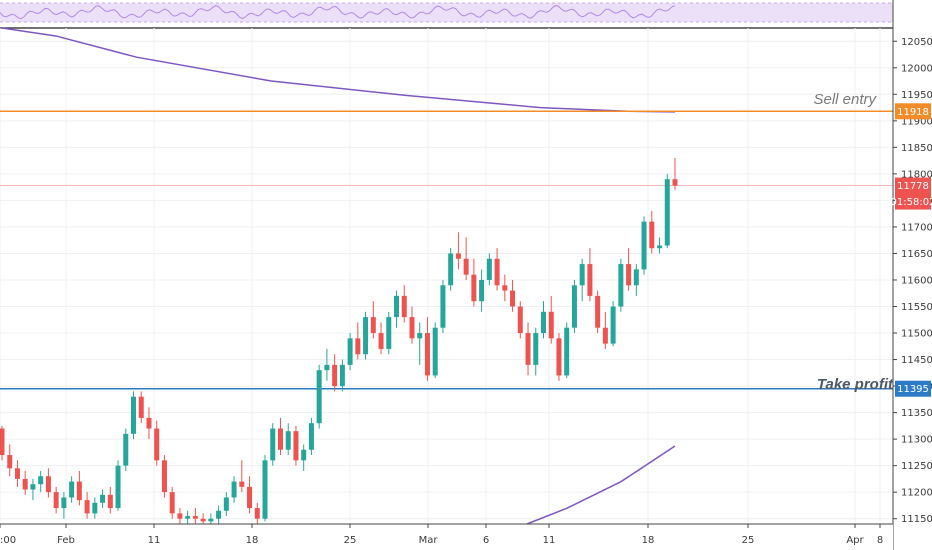 The image size is (932, 550). What do you see at coordinates (916, 307) in the screenshot?
I see `y-tick-label: 11550` at bounding box center [916, 307].